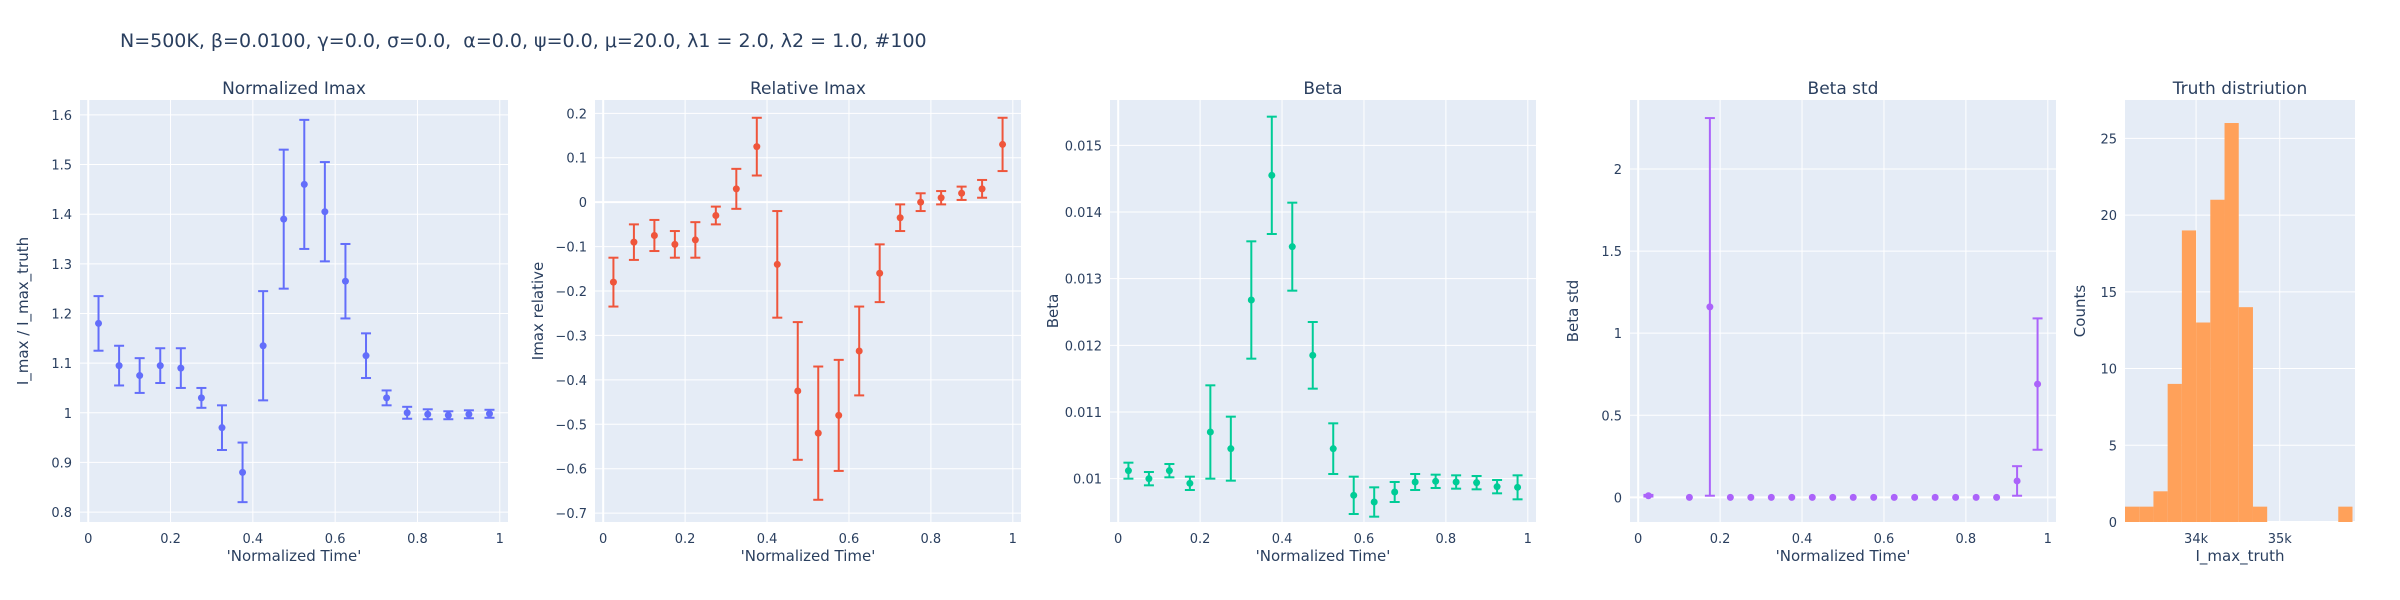 The image size is (2400, 600). What do you see at coordinates (170, 539) in the screenshot?
I see `x-tick-label: 0.2` at bounding box center [170, 539].